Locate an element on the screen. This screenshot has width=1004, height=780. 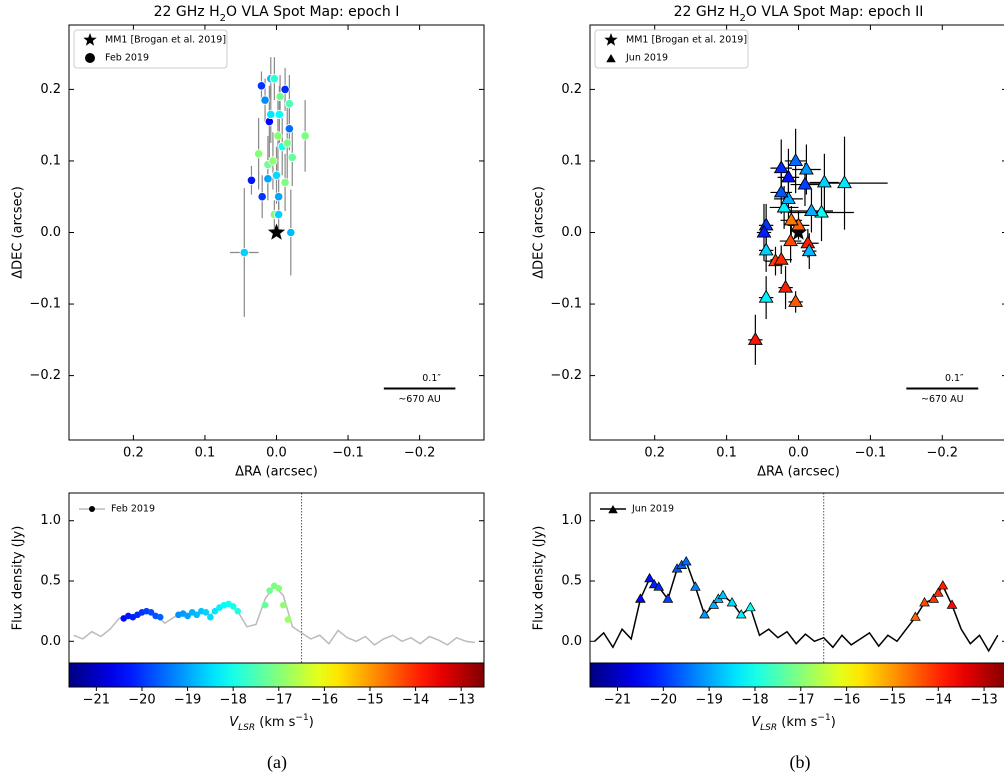
caption: (b) is located at coordinates (800, 762).